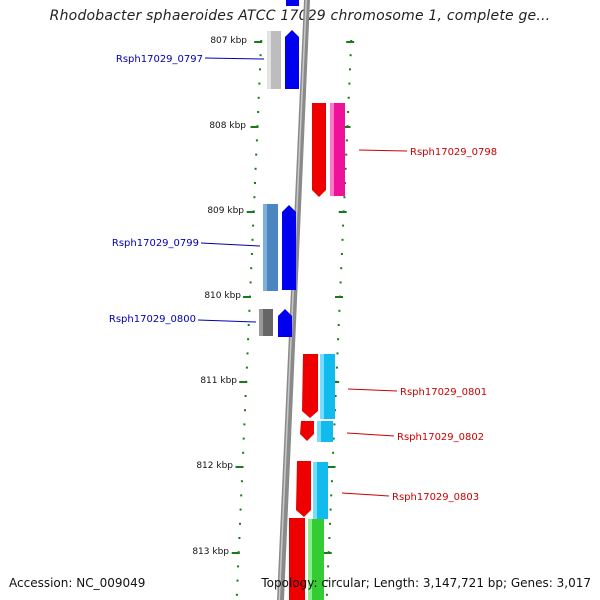 This screenshot has height=600, width=600. I want to click on tick-label: 808 kbp, so click(227, 126).